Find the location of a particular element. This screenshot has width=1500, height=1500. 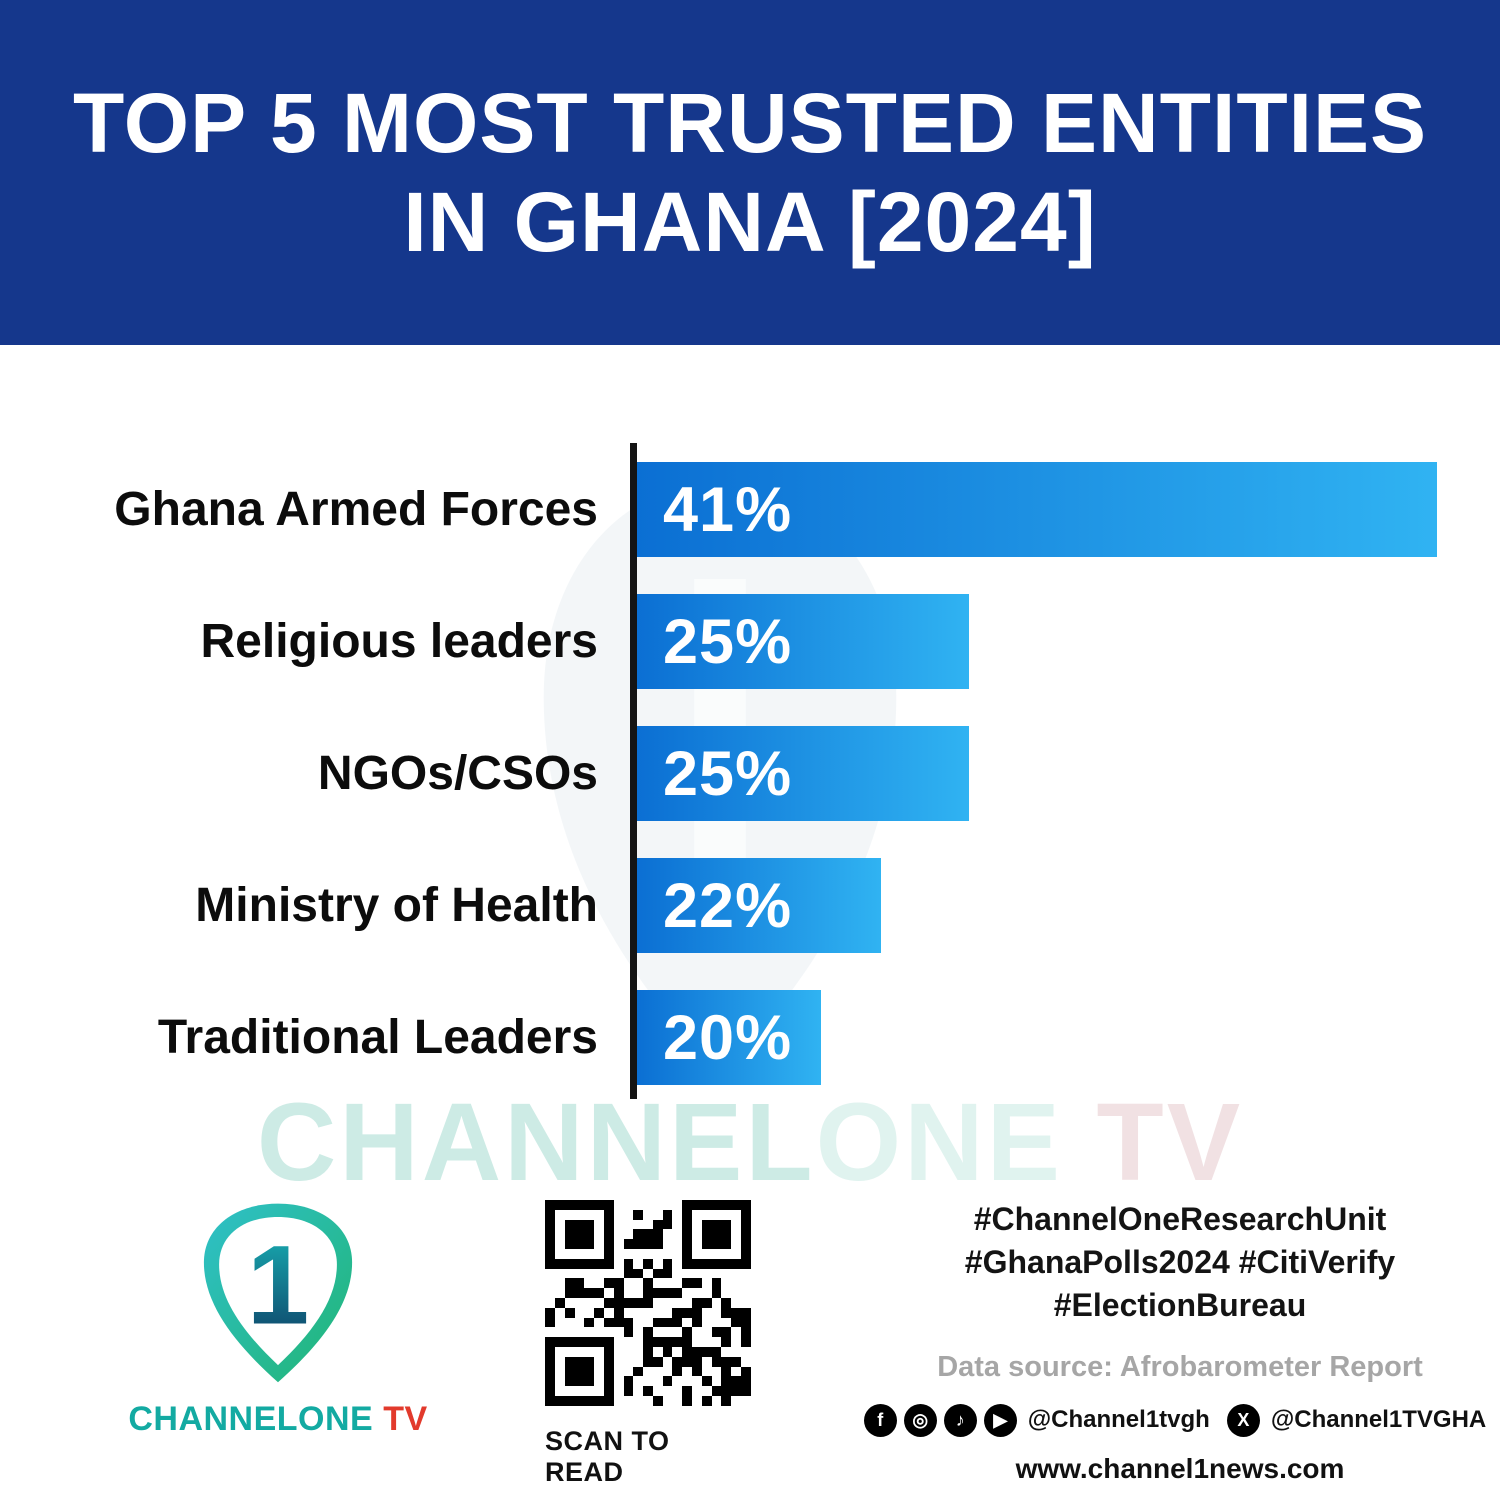

bar-value-label: 20% is located at coordinates (728, 1037).